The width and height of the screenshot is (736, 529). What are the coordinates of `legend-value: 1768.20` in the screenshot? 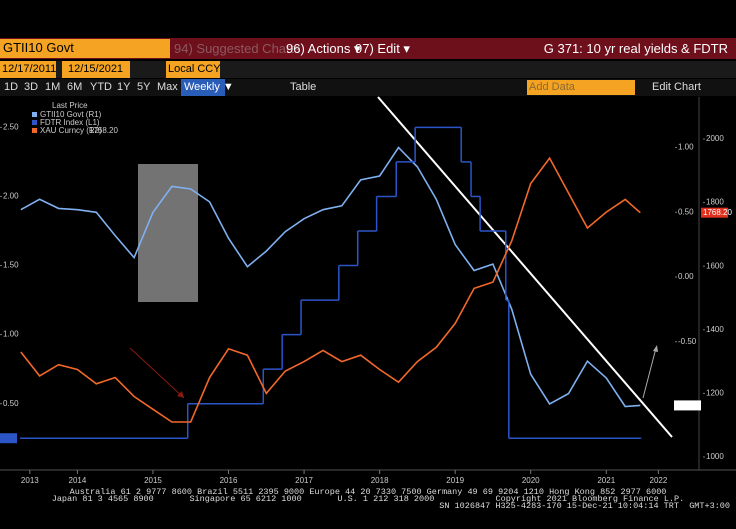 It's located at (103, 130).